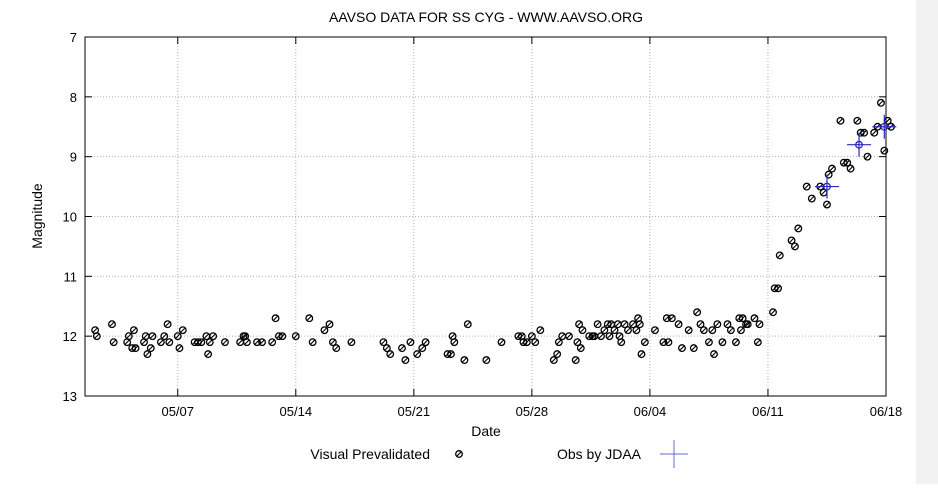  I want to click on legend-marker-cross, so click(674, 454).